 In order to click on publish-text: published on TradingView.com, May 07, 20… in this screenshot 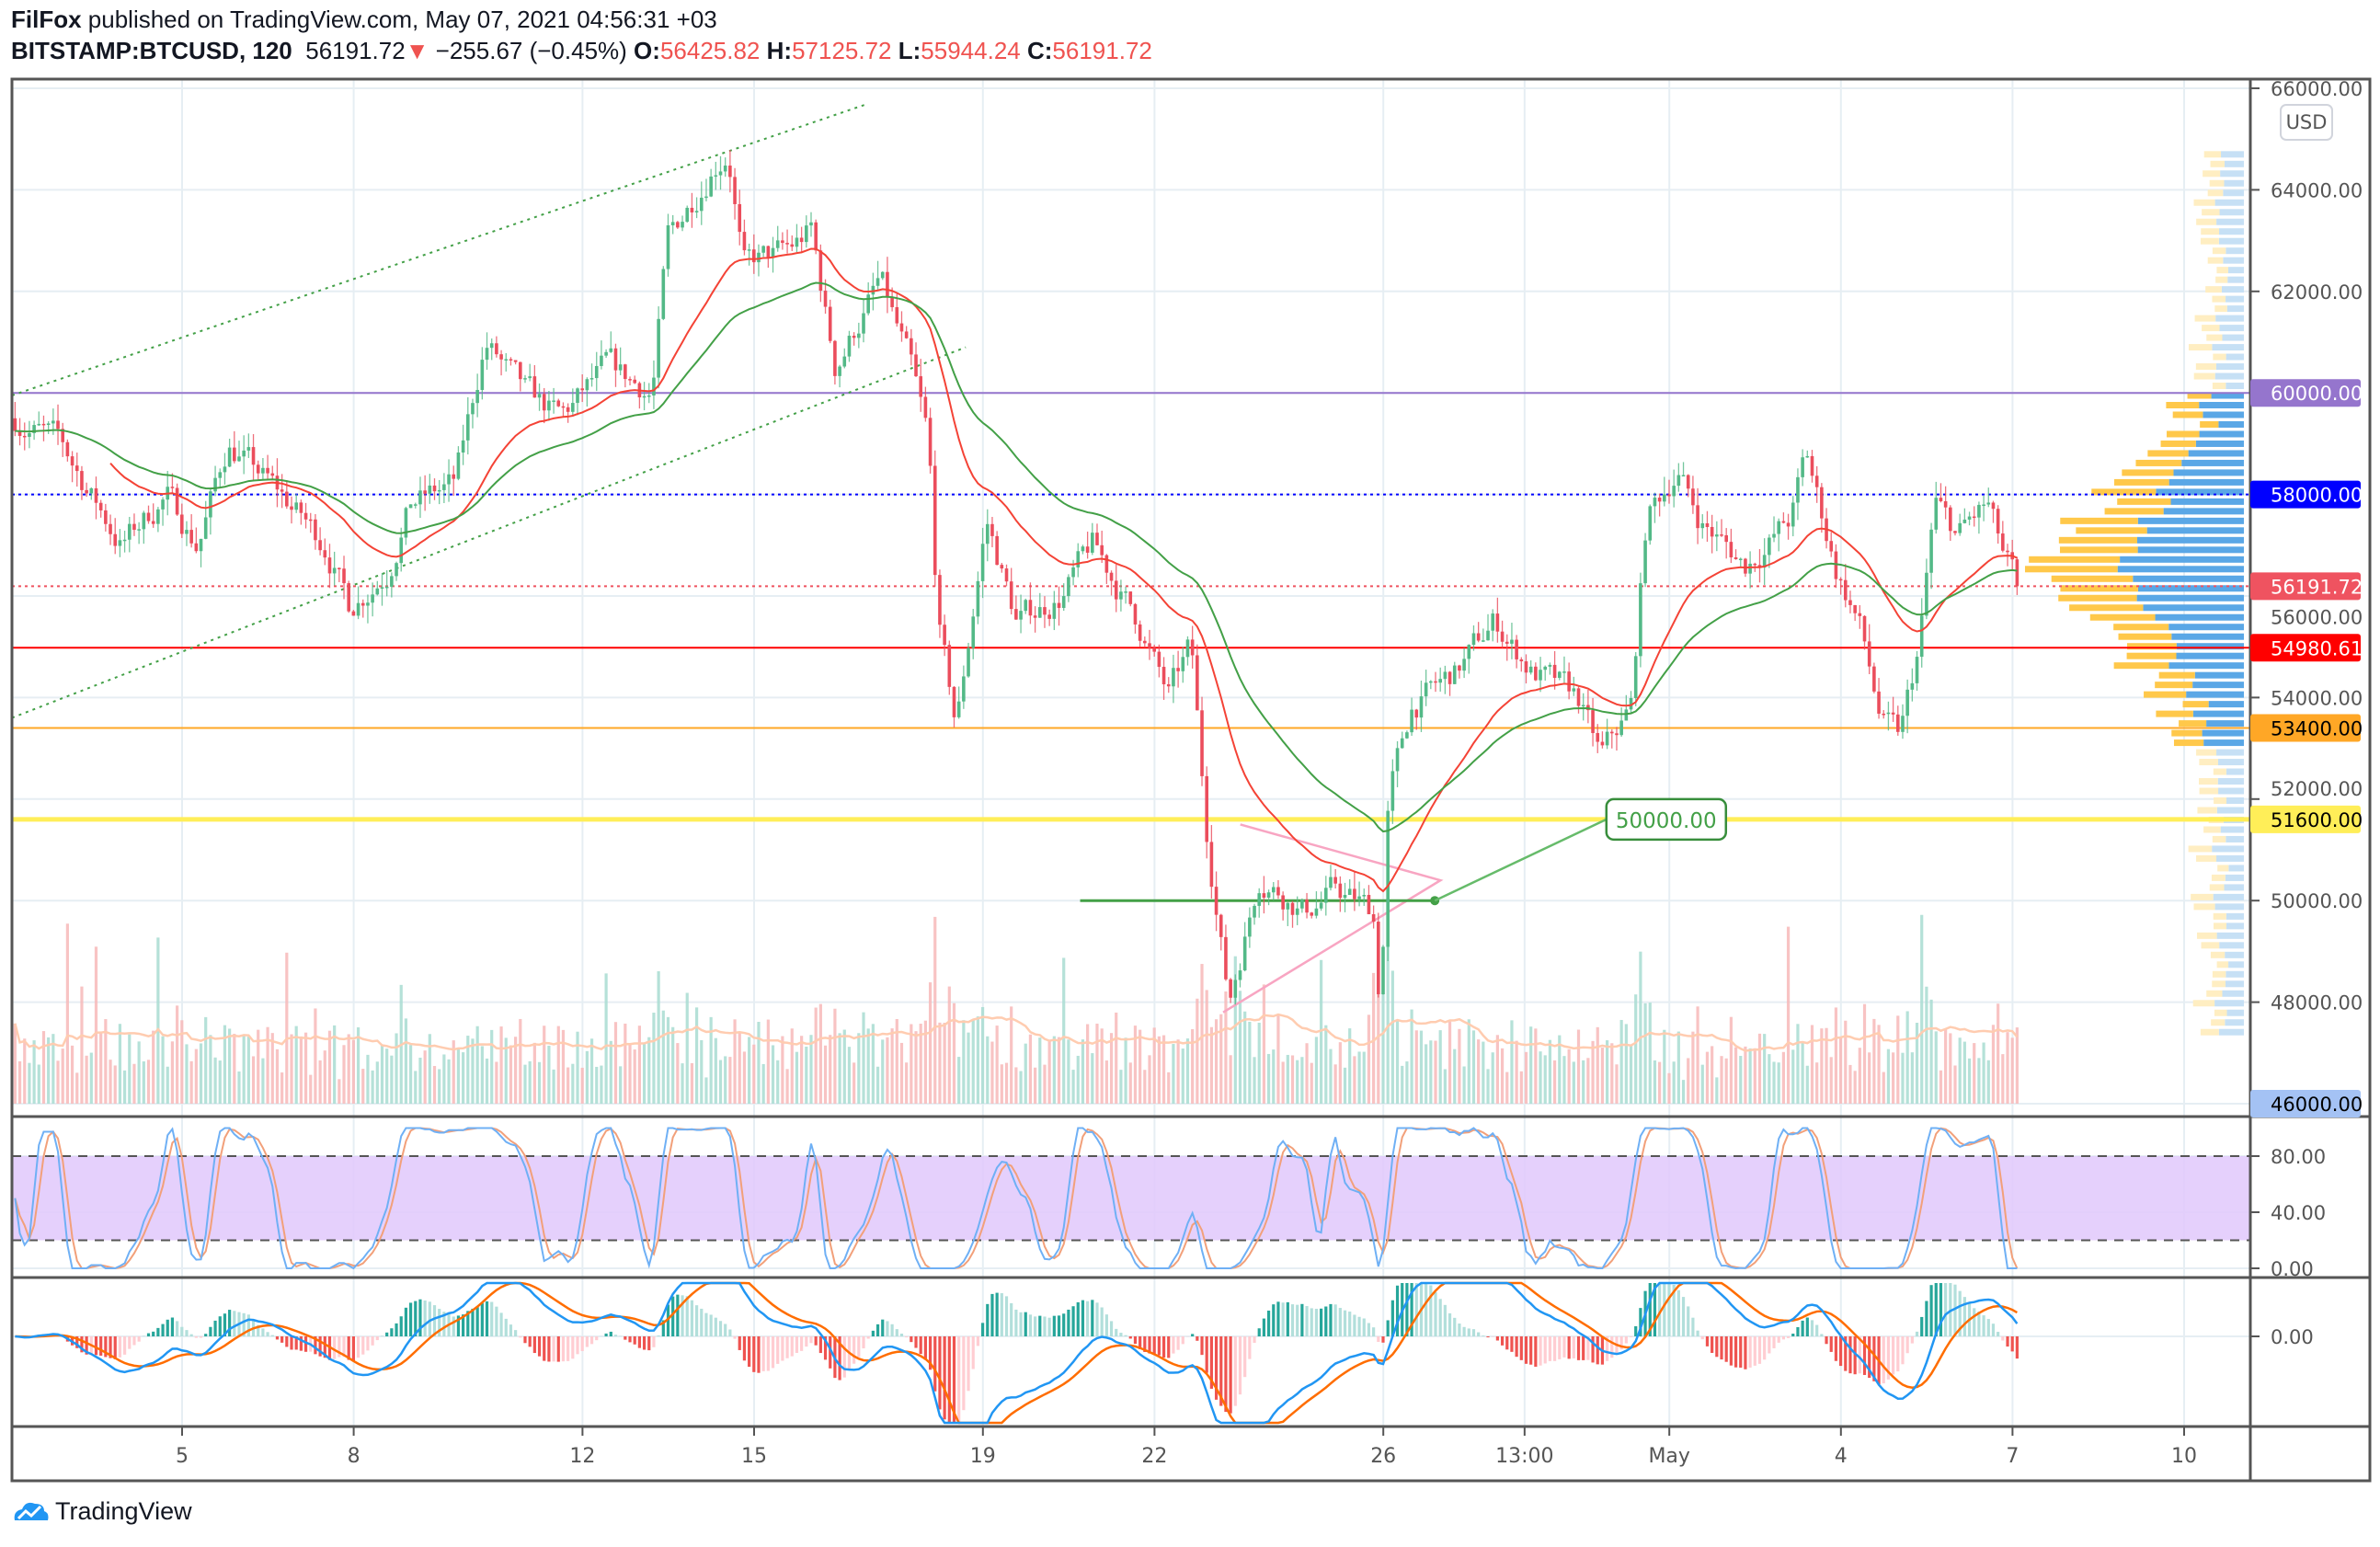, I will do `click(399, 19)`.